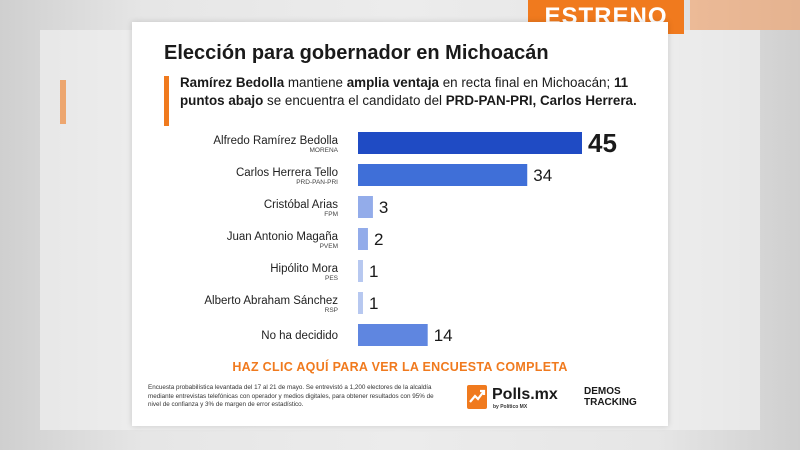 This screenshot has width=800, height=450. Describe the element at coordinates (315, 82) in the screenshot. I see `lead-part-2: mantiene` at that location.